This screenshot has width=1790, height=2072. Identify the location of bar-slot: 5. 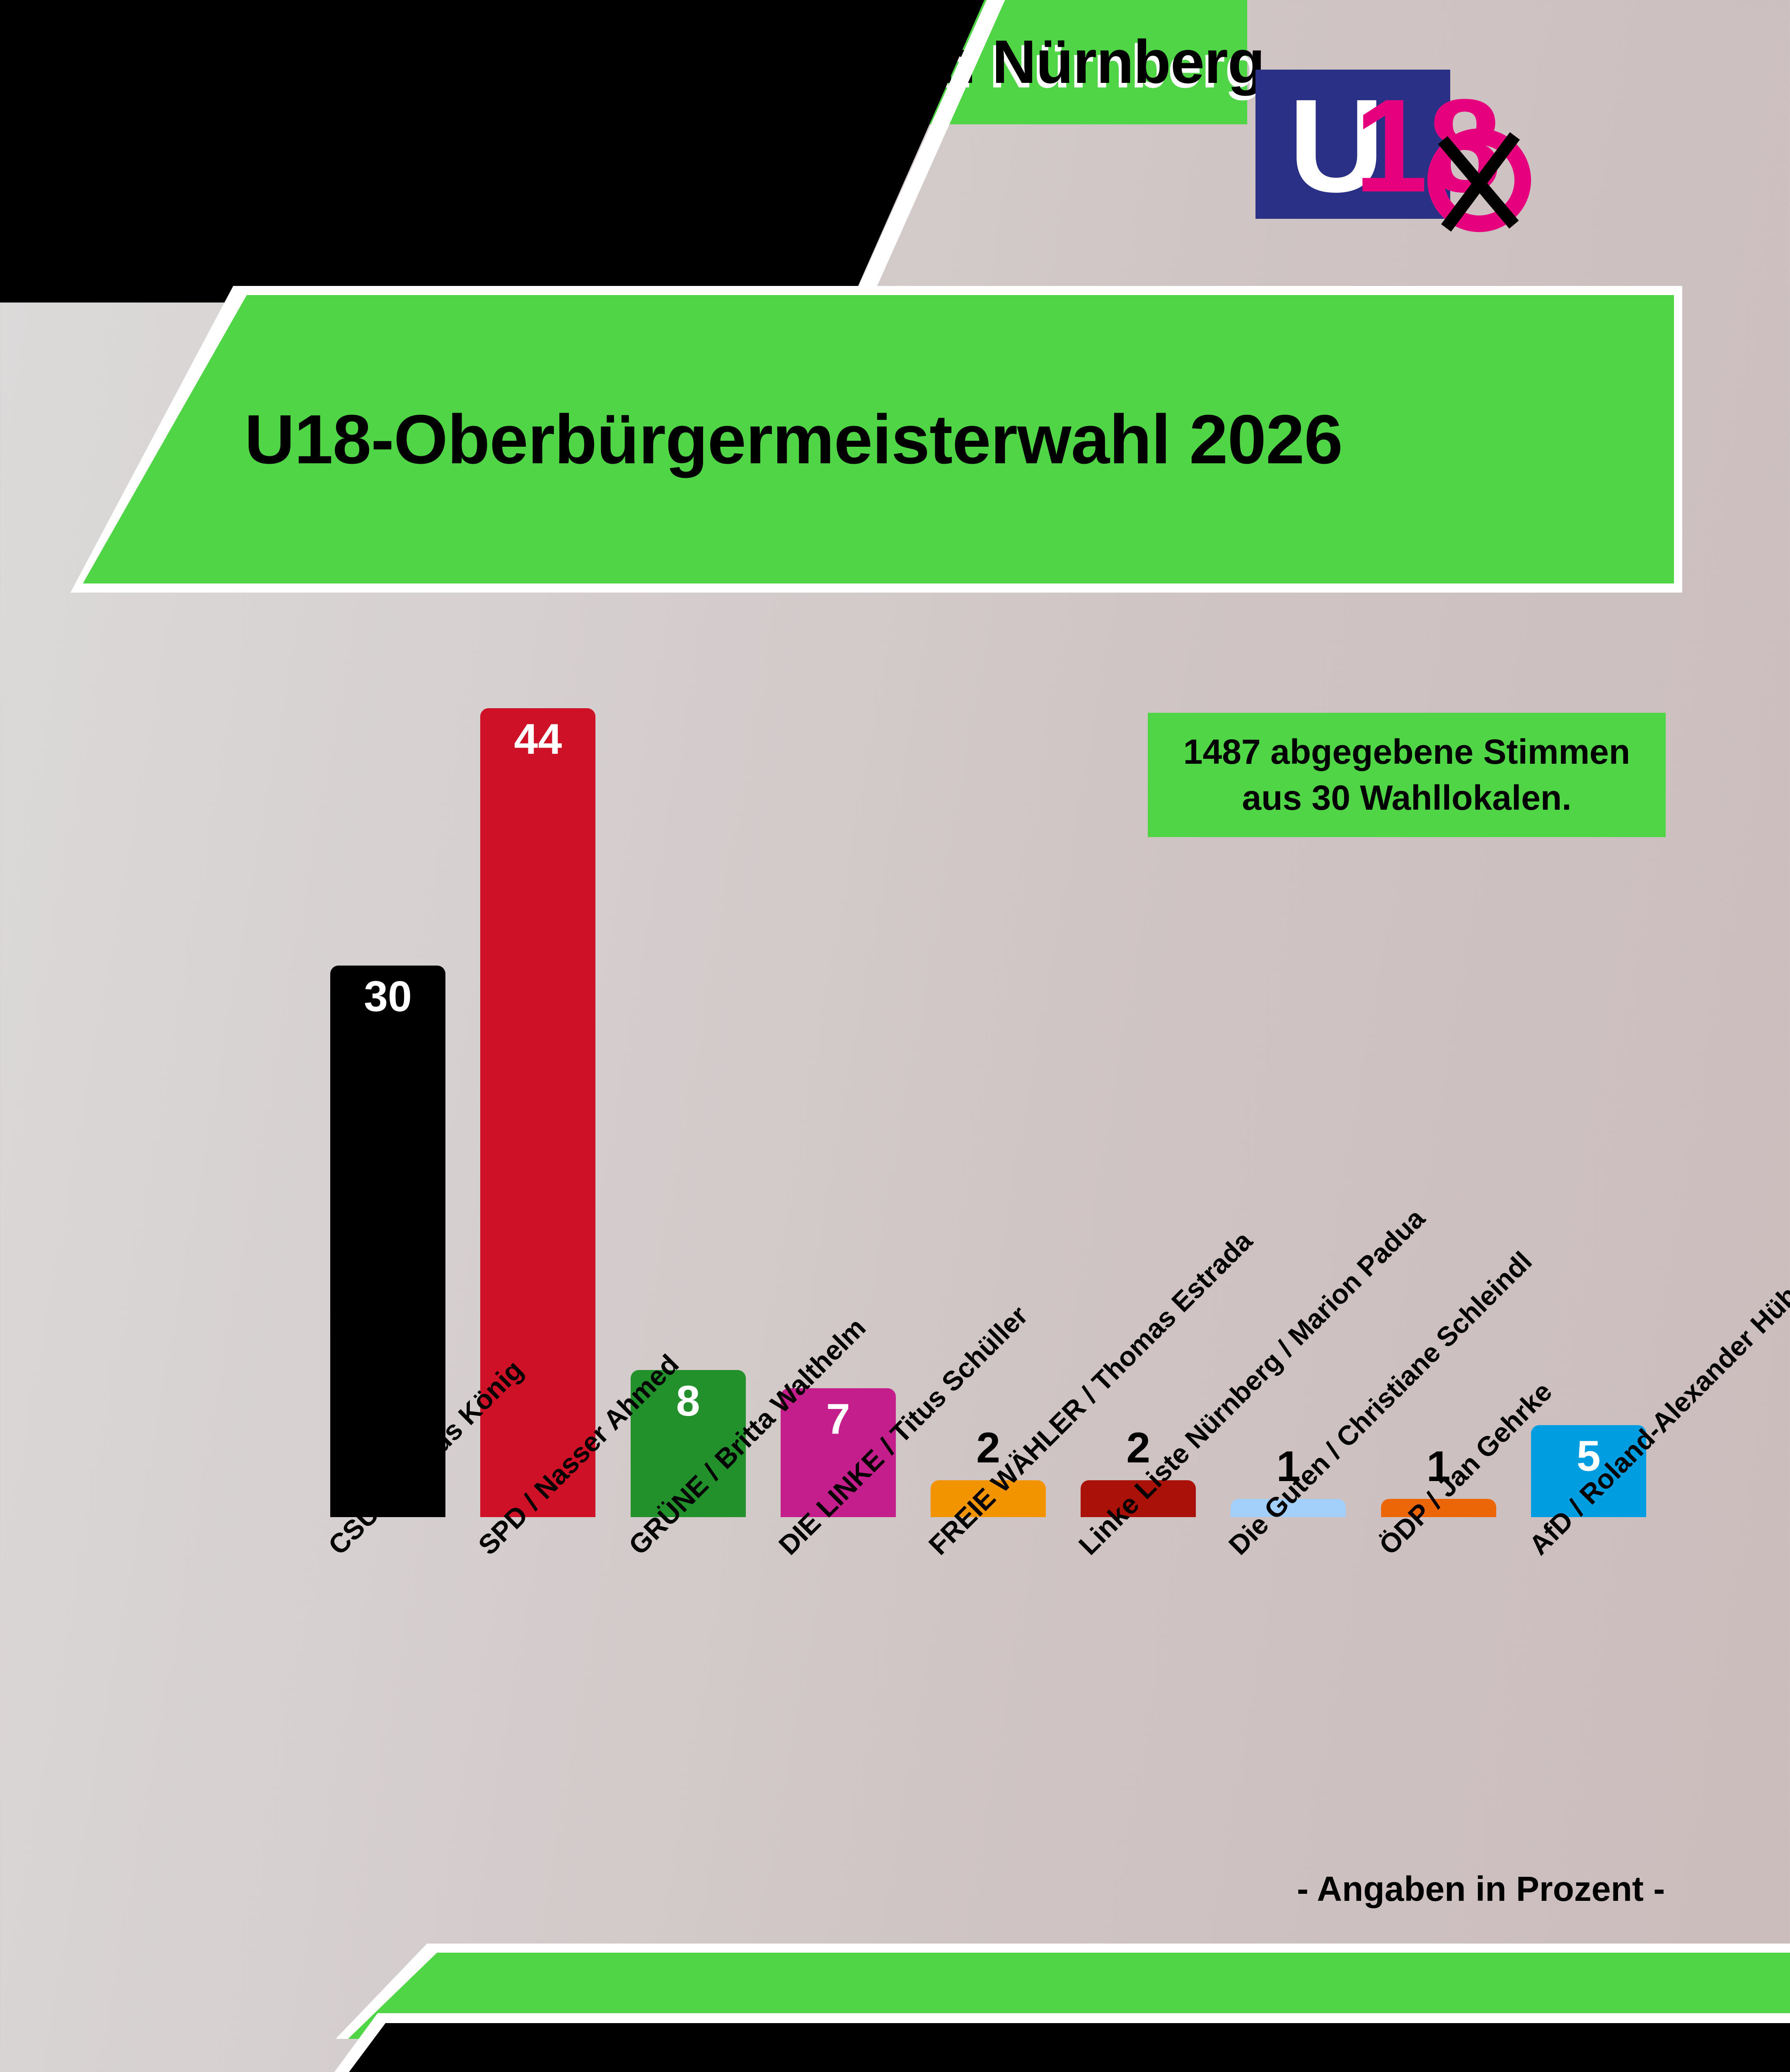
(1589, 1094).